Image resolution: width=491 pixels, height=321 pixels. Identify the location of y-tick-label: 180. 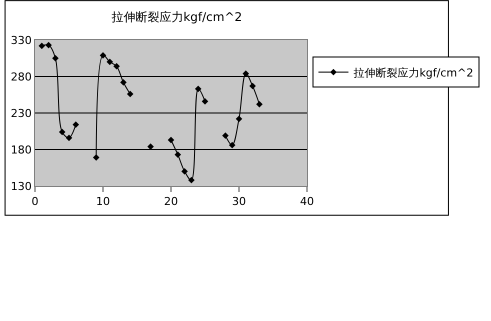
(21, 149).